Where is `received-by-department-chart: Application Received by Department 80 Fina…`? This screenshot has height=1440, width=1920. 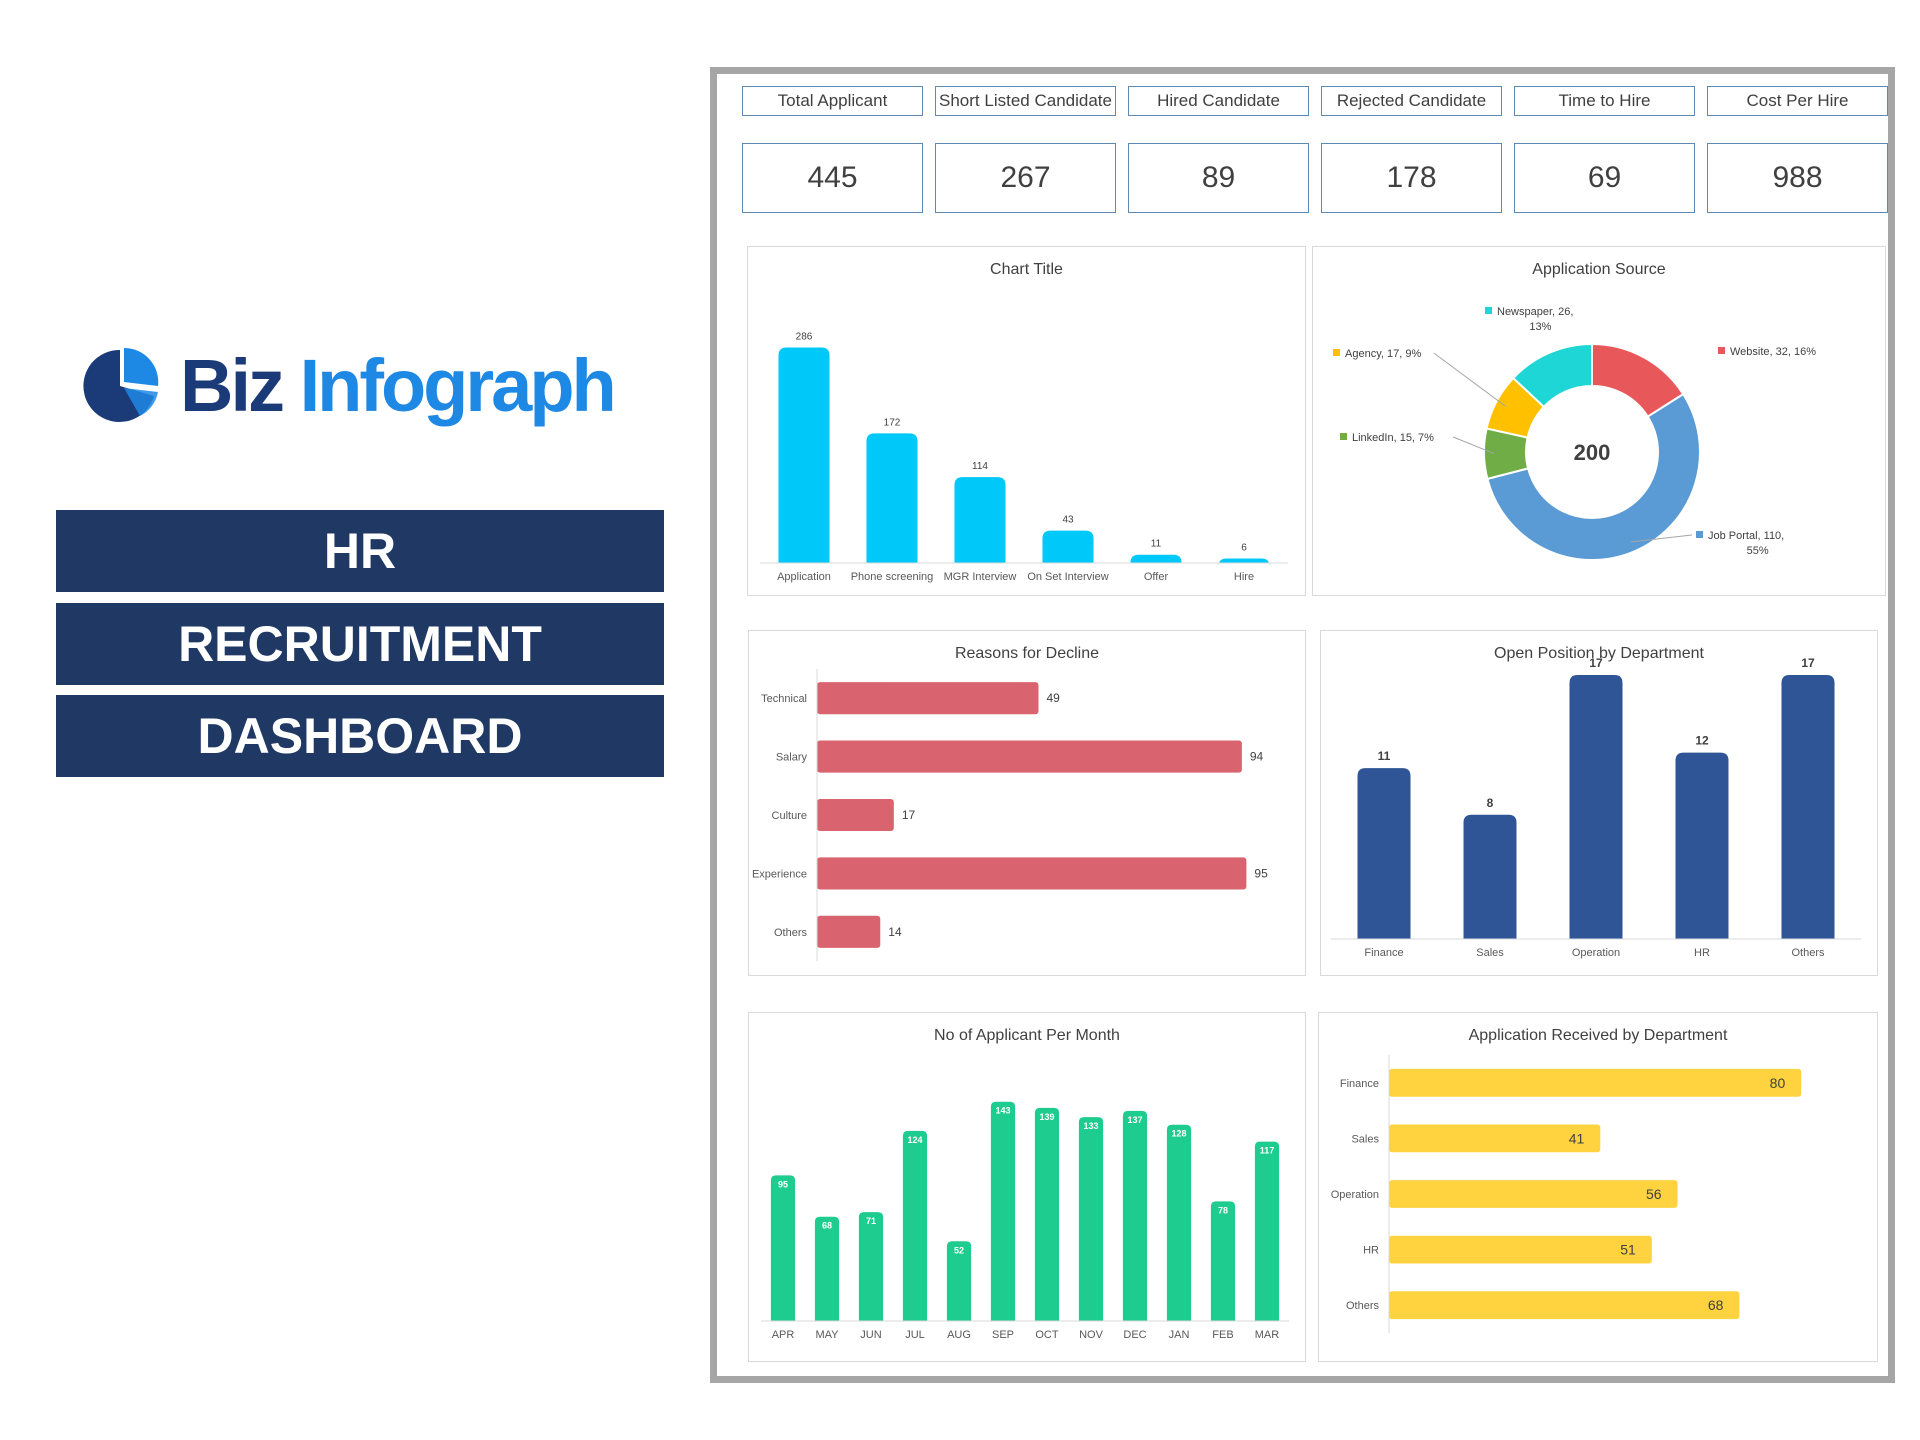 received-by-department-chart: Application Received by Department 80 Fina… is located at coordinates (1598, 1187).